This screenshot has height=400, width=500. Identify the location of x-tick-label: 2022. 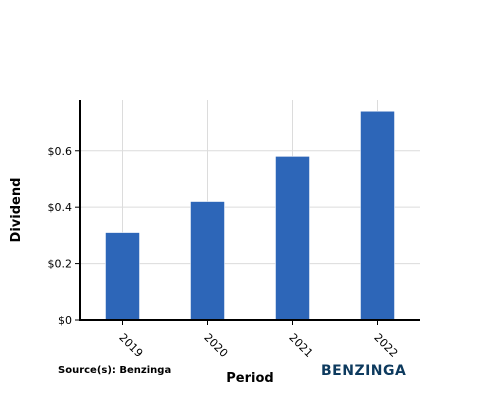
(385, 345).